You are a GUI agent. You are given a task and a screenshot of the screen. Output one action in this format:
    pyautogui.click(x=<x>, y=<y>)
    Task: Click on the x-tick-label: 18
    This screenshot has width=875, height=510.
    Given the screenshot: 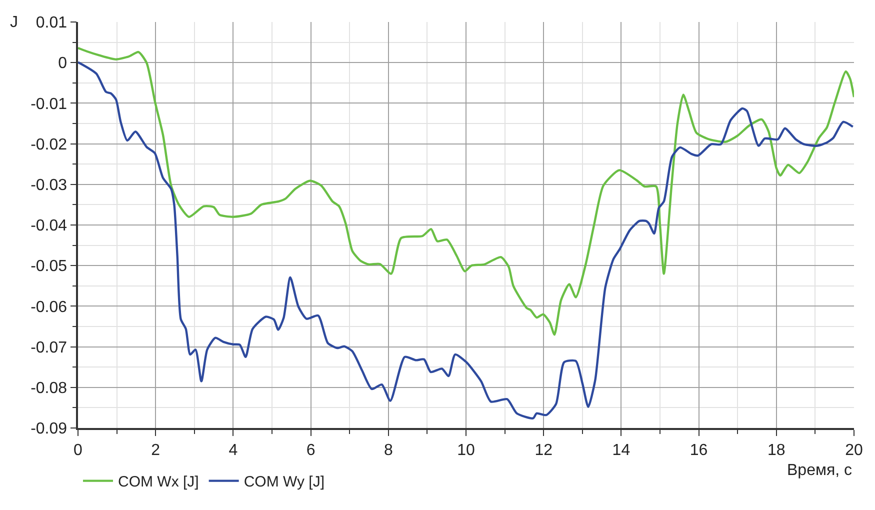 What is the action you would take?
    pyautogui.click(x=777, y=450)
    